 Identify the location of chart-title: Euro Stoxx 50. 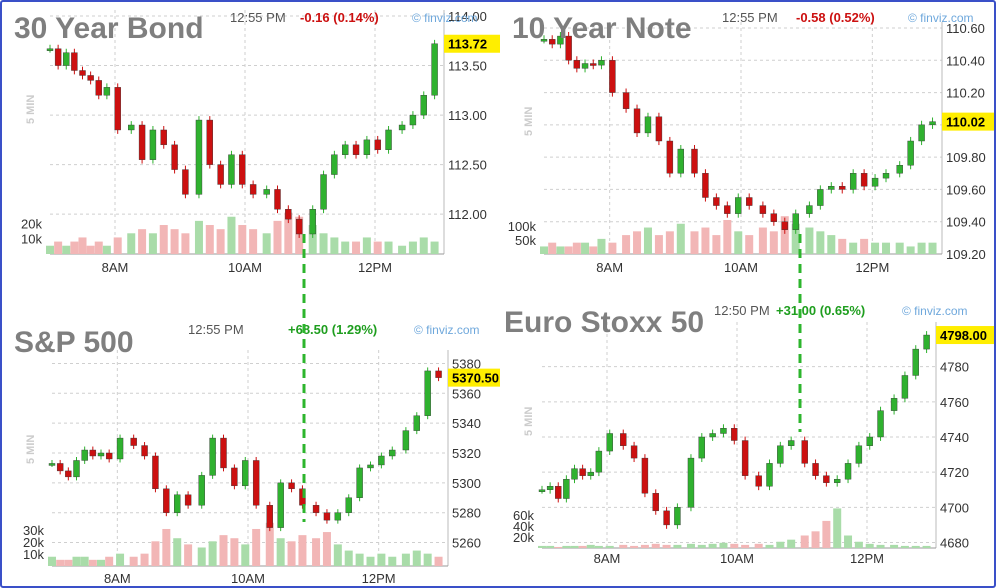
(604, 322).